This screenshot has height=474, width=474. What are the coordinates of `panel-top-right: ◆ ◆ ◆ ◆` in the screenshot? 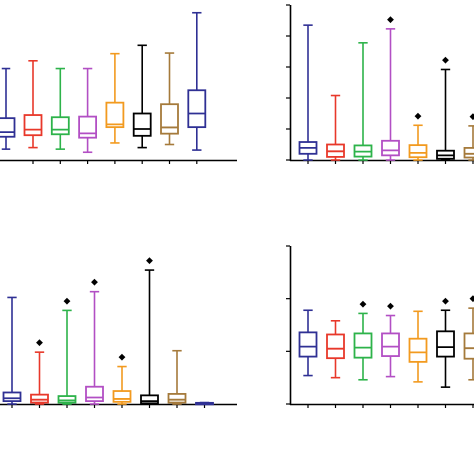 It's located at (380, 84).